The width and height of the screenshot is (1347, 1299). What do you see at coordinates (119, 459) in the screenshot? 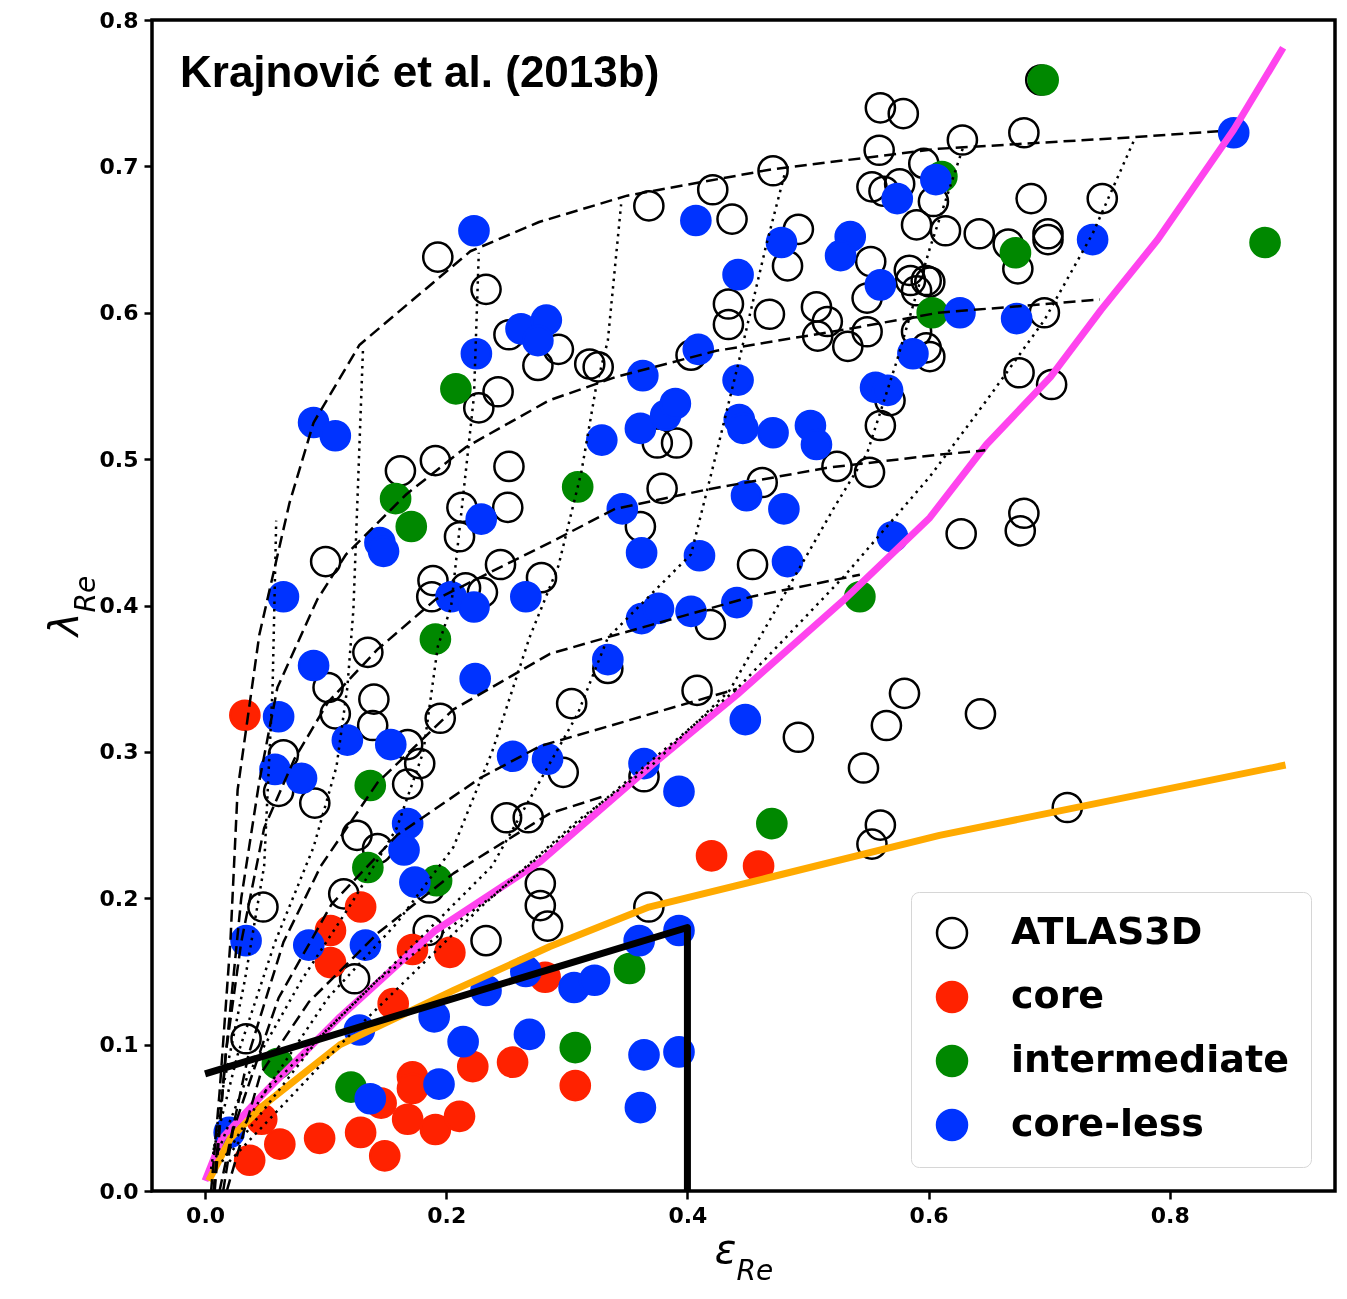
I see `y-tick-label: 0.5` at bounding box center [119, 459].